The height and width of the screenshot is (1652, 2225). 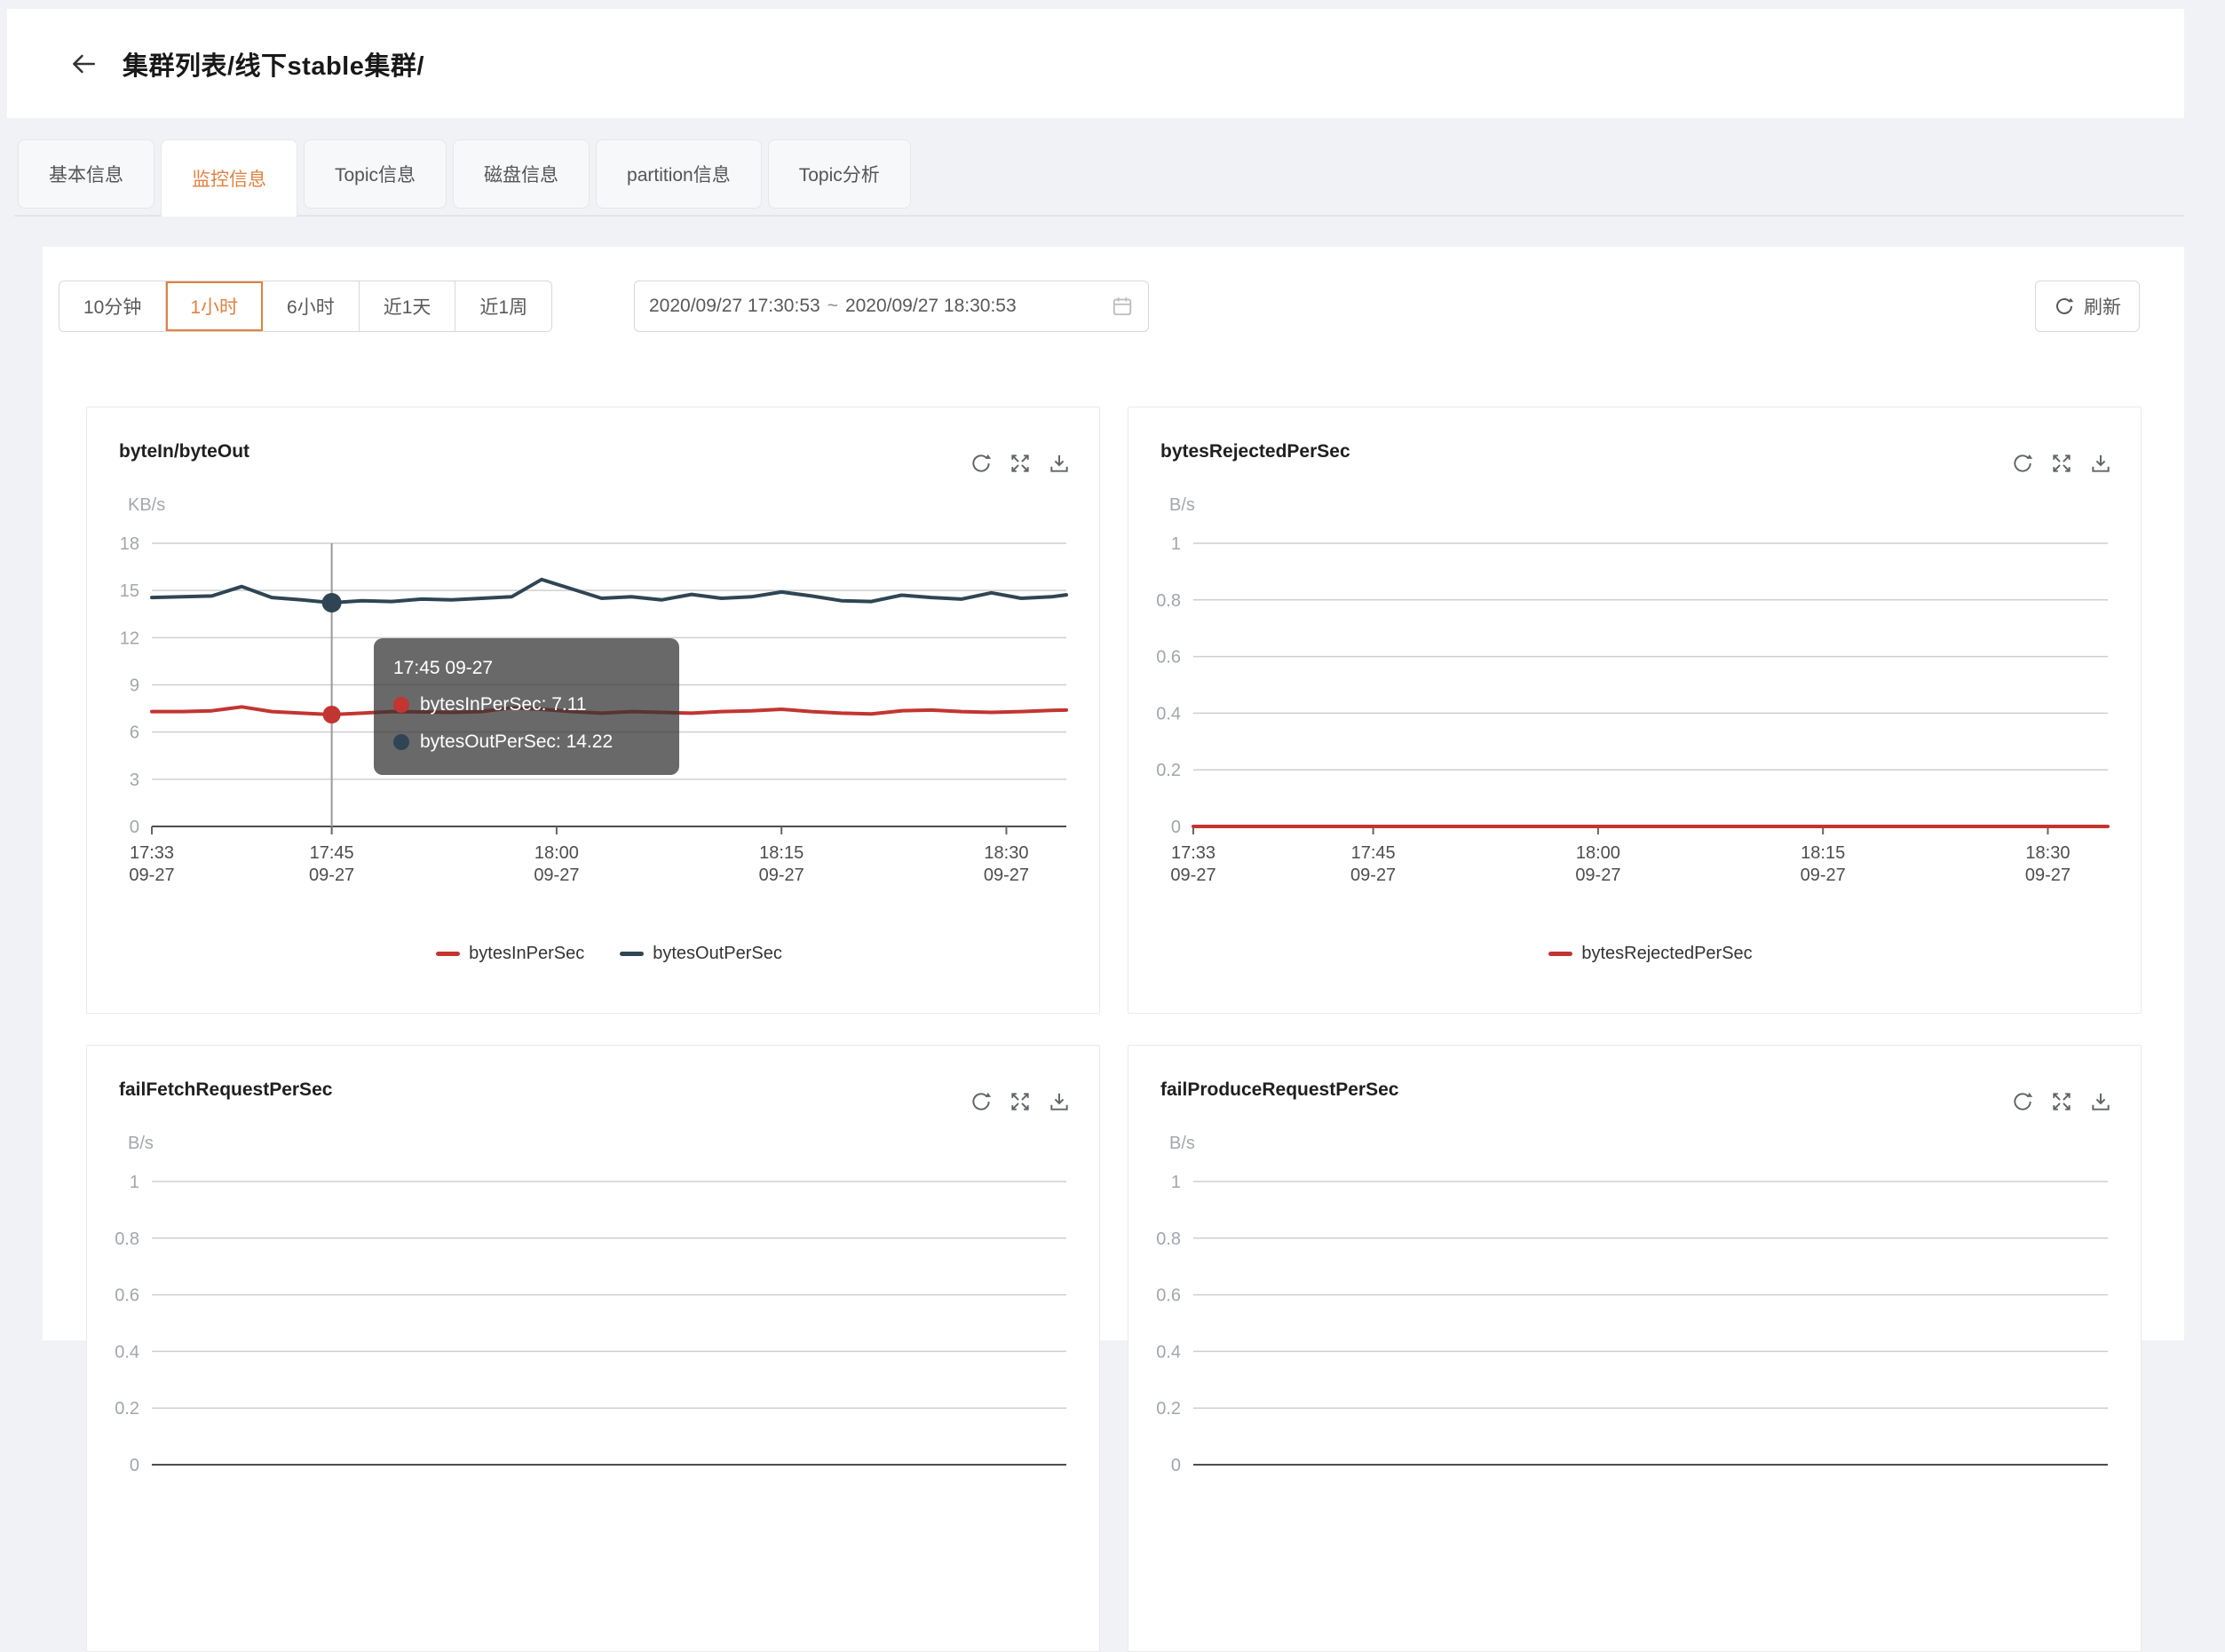 I want to click on svg-text: 3, so click(x=134, y=780).